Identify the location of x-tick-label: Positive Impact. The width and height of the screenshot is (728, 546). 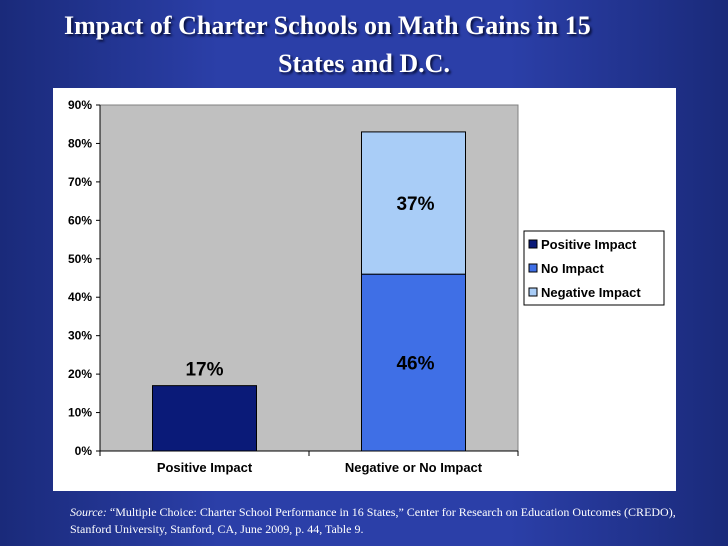
(205, 467).